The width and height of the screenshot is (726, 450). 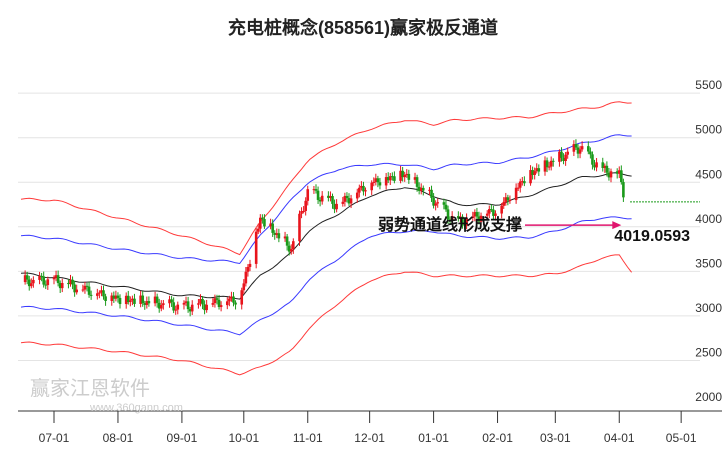 What do you see at coordinates (497, 438) in the screenshot?
I see `x-tick-label: 02-01` at bounding box center [497, 438].